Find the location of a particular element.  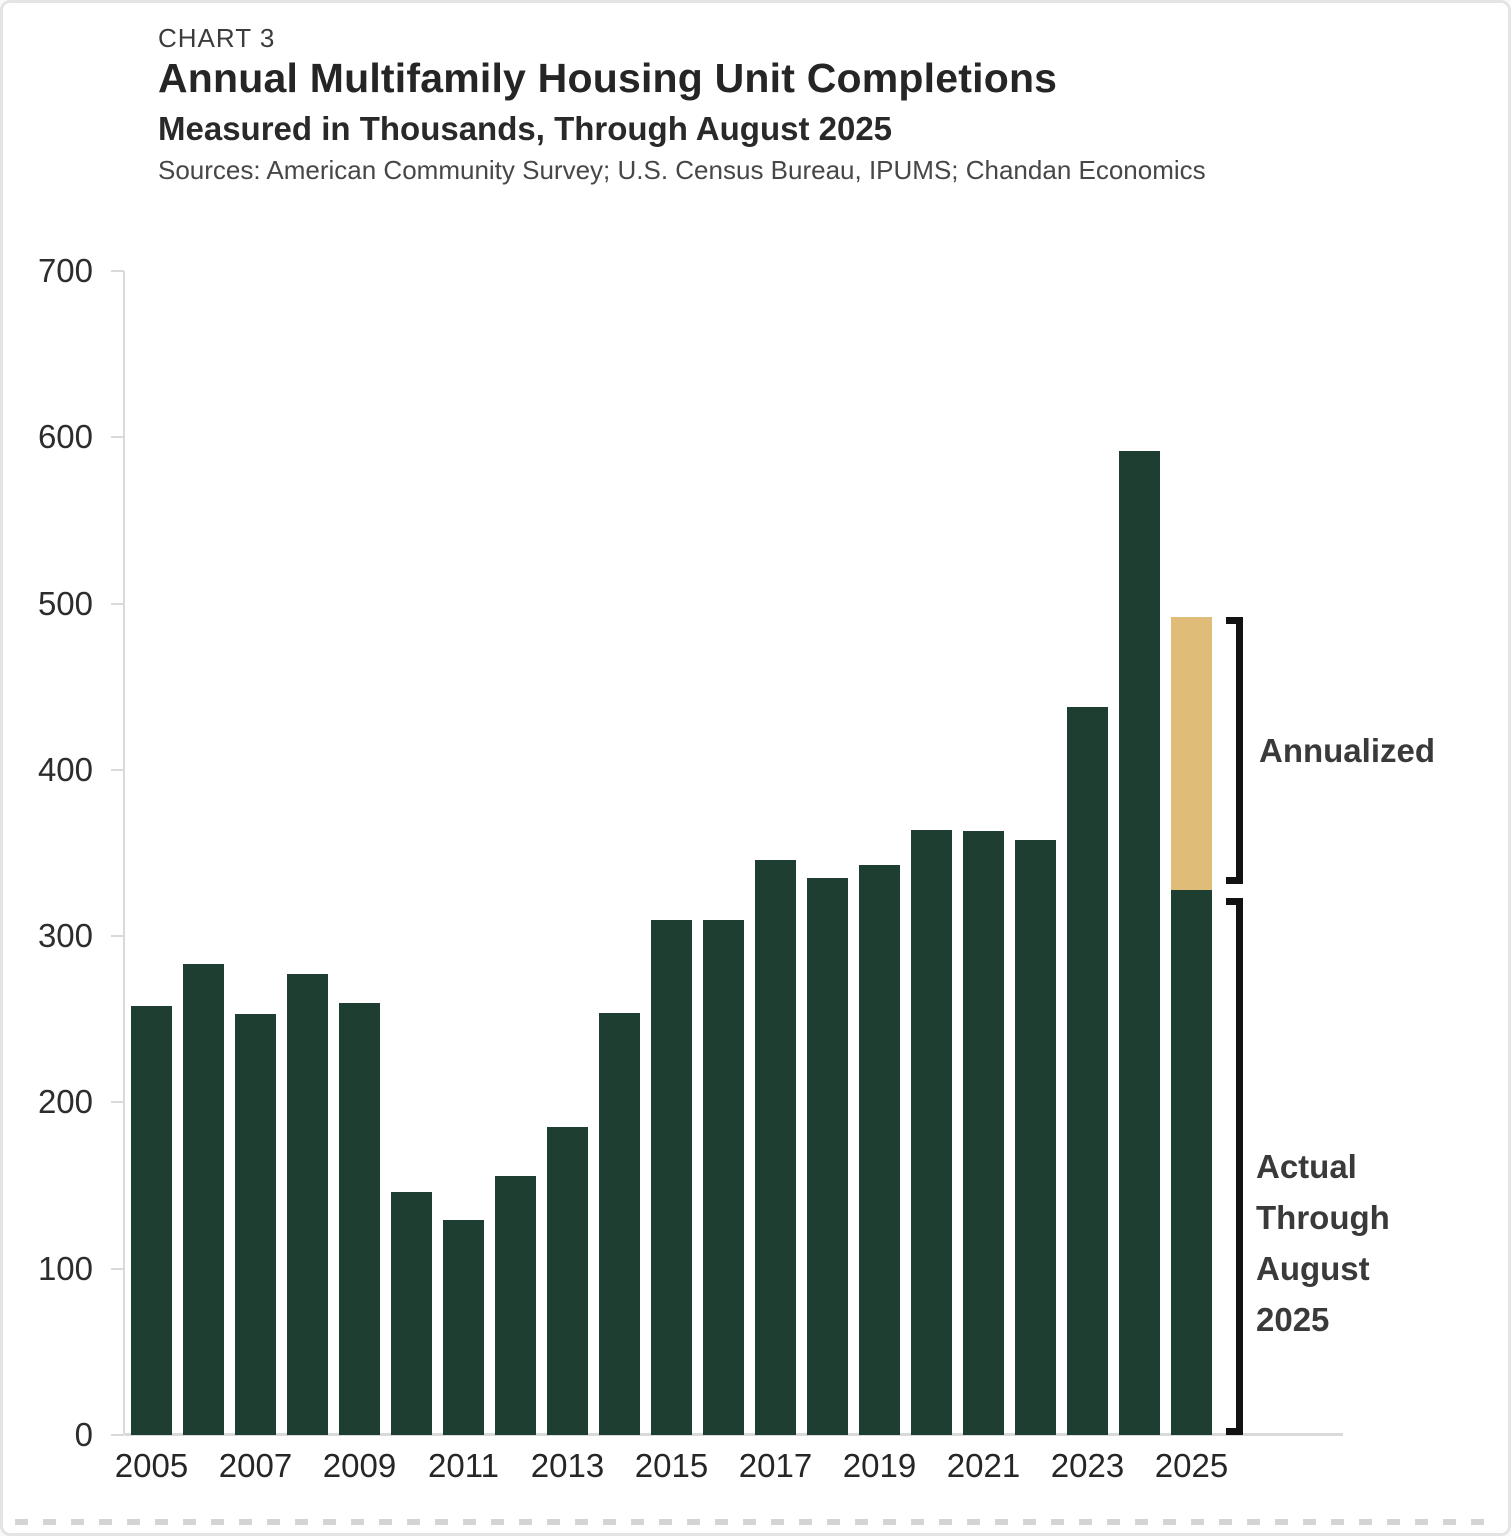

annualized-bracket is located at coordinates (1234, 750).